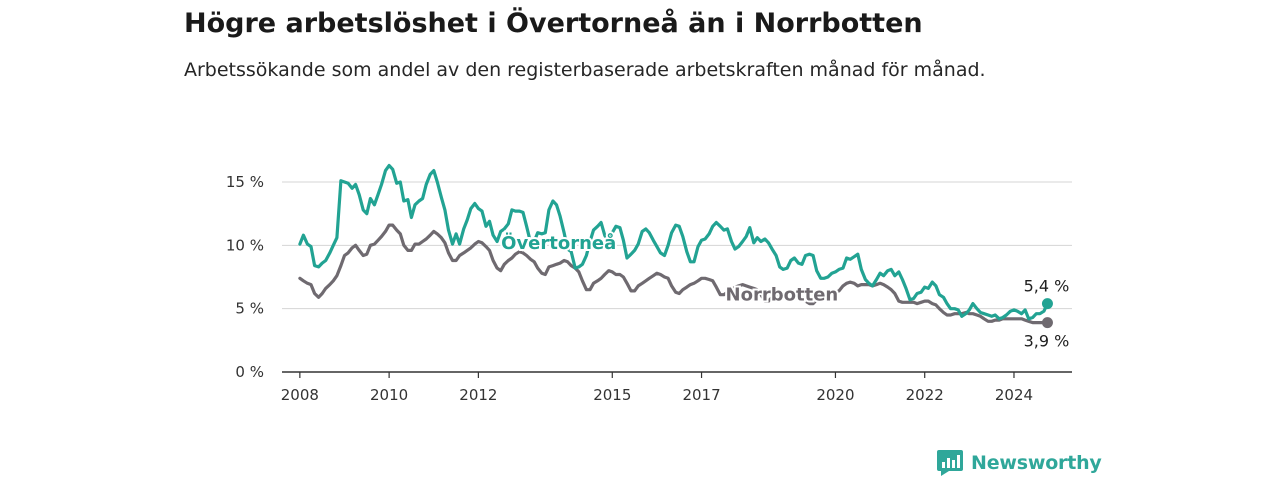 The image size is (1280, 480). Describe the element at coordinates (1047, 286) in the screenshot. I see `end-label-overtornea: 5,4 %` at that location.